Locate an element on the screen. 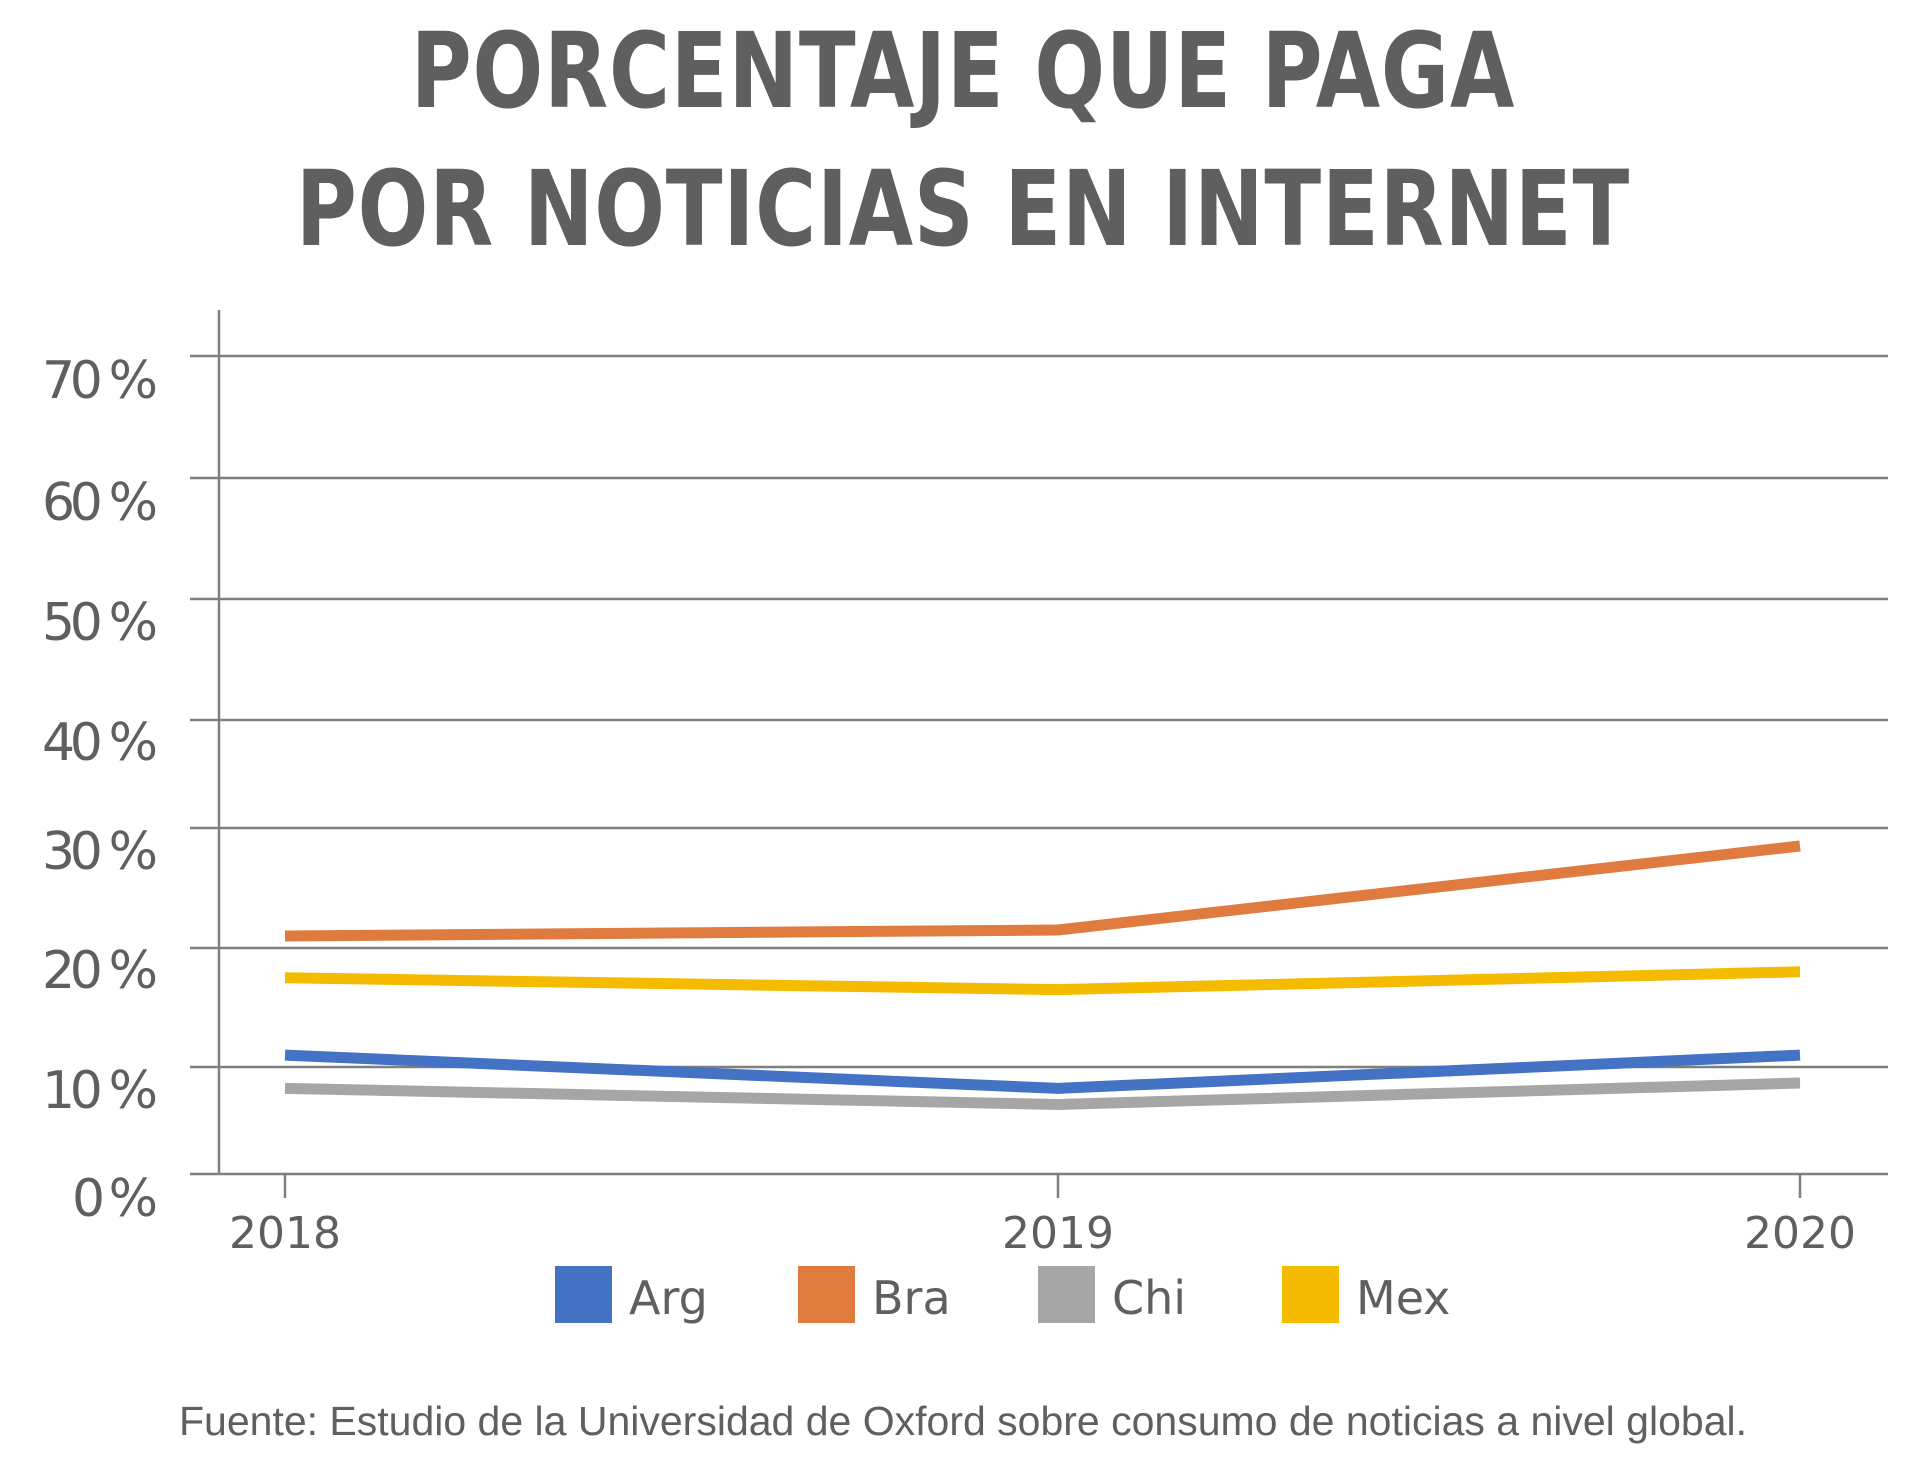 The width and height of the screenshot is (1926, 1464). legend-swatch-arg is located at coordinates (583, 1294).